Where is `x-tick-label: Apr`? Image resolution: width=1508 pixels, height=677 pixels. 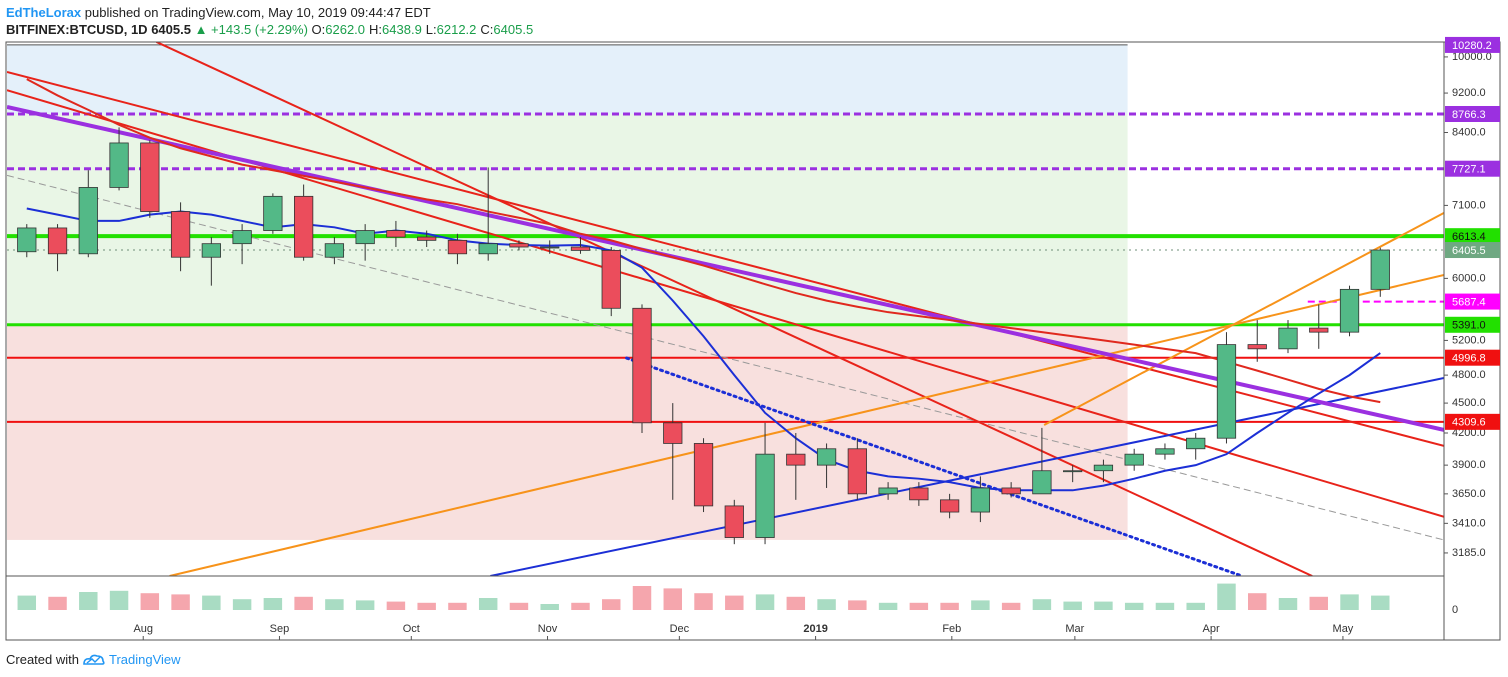
x-tick-label: Apr is located at coordinates (1211, 629).